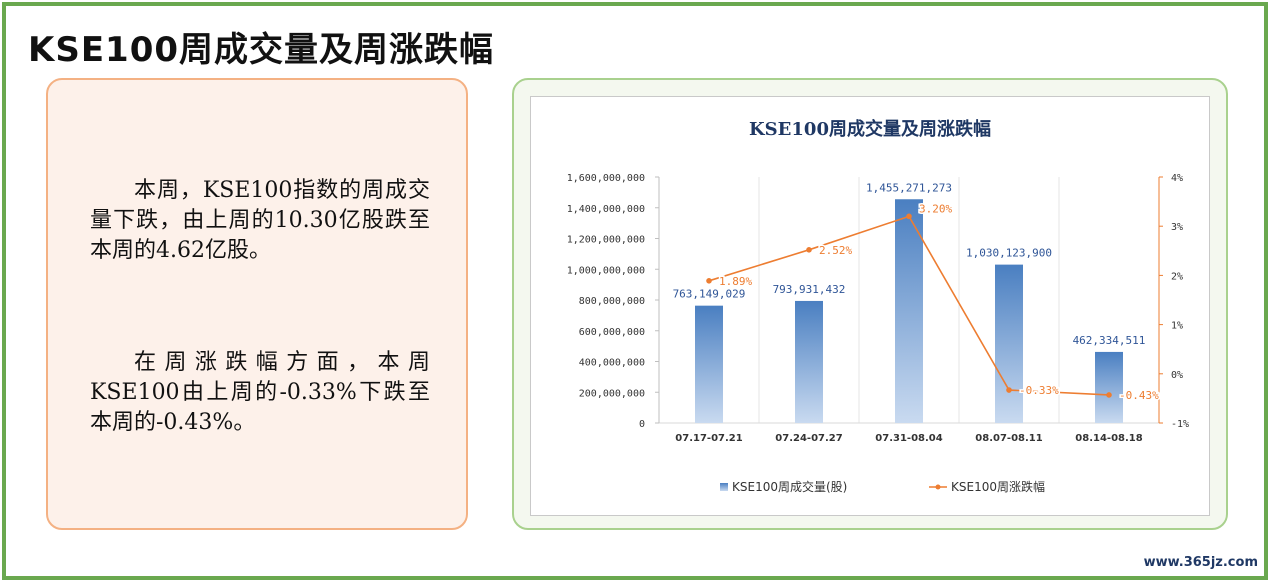 This screenshot has width=1268, height=580. Describe the element at coordinates (709, 294) in the screenshot. I see `volume-bar-label: 763,149,029` at that location.